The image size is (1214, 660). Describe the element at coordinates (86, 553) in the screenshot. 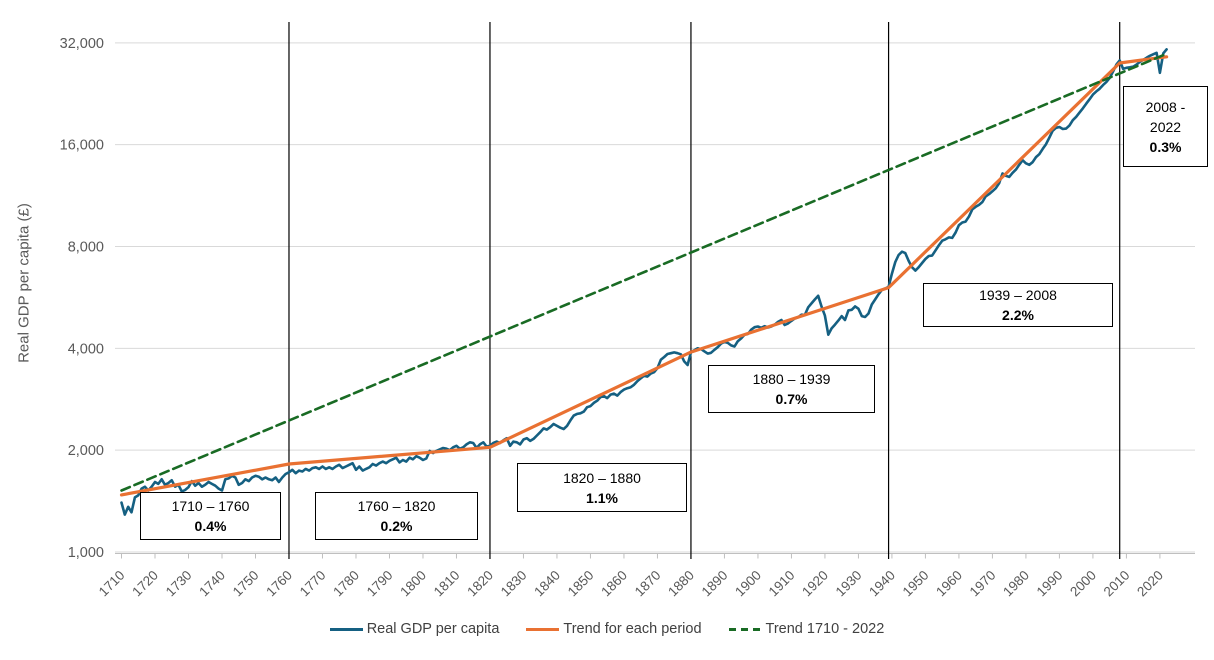

I see `y-tick-label-1,000: 1,000` at that location.